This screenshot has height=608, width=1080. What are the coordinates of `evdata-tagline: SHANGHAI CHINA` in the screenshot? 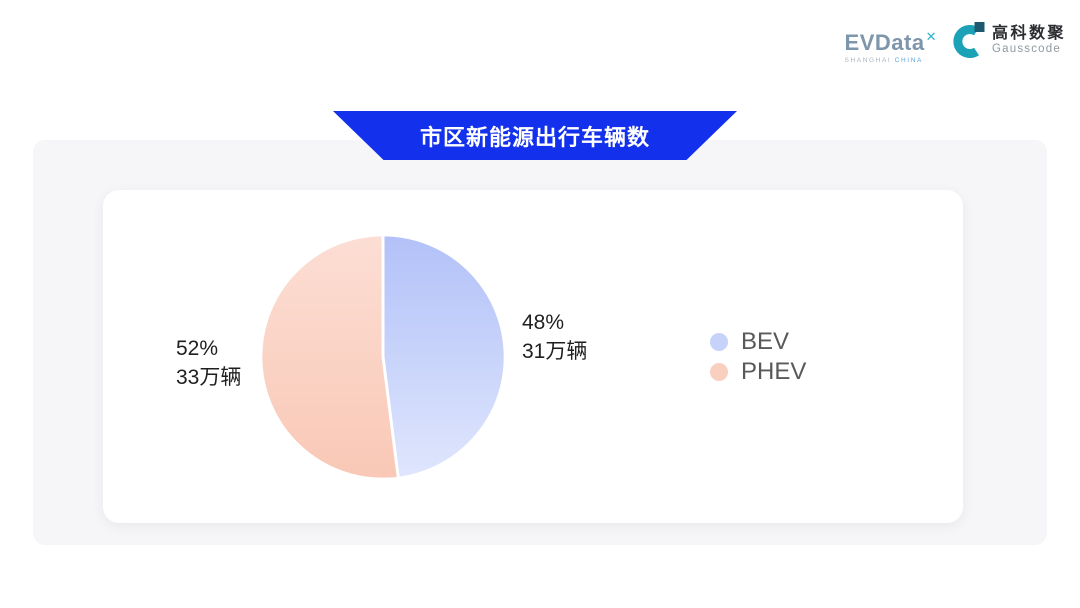 It's located at (884, 60).